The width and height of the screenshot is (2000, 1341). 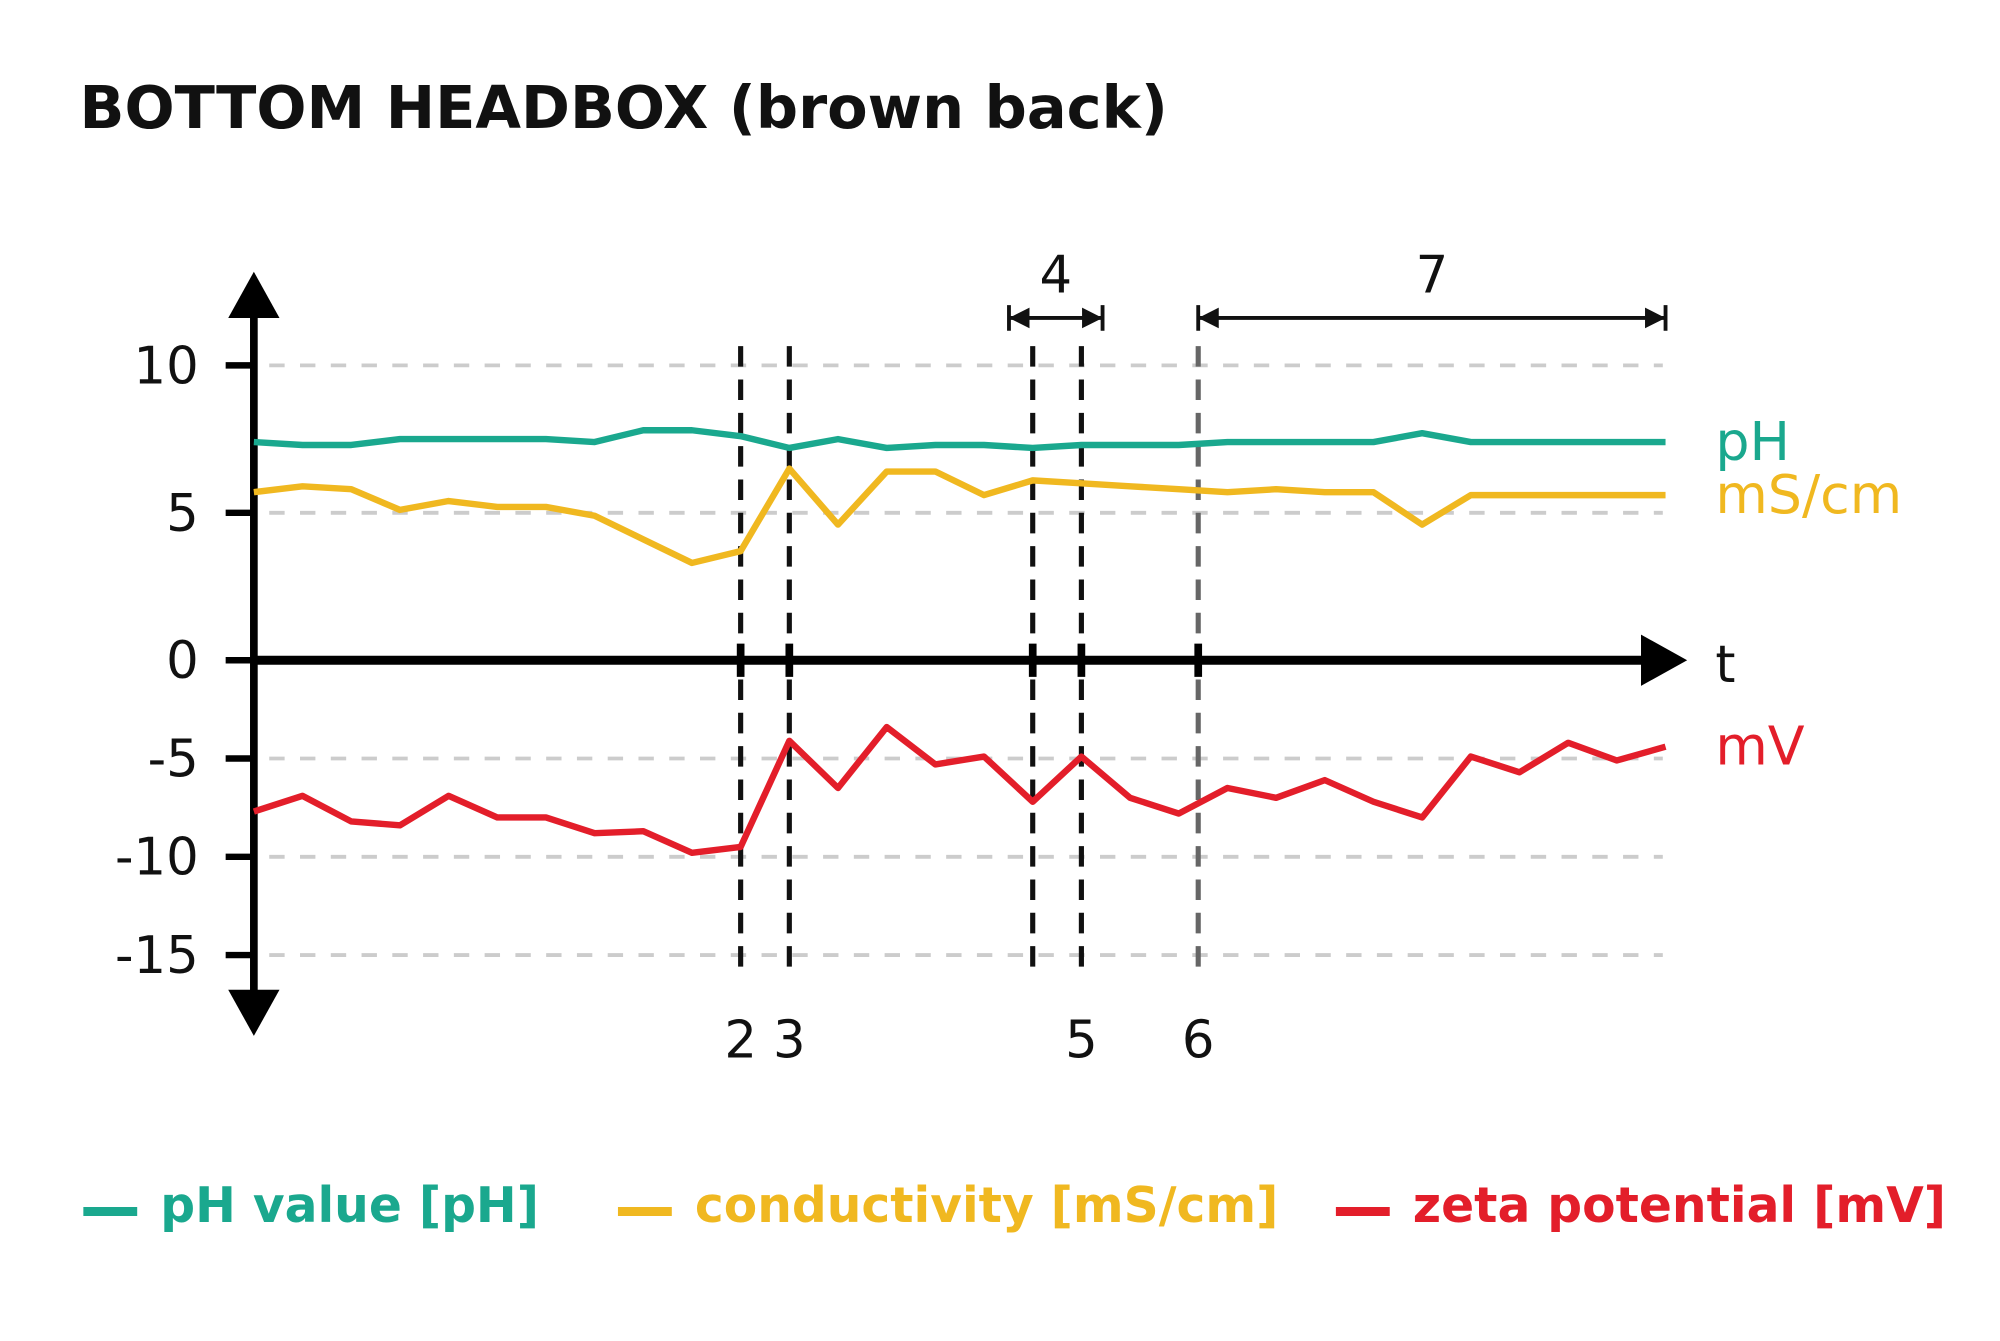 What do you see at coordinates (254, 1012) in the screenshot?
I see `y-axis-down-arrow` at bounding box center [254, 1012].